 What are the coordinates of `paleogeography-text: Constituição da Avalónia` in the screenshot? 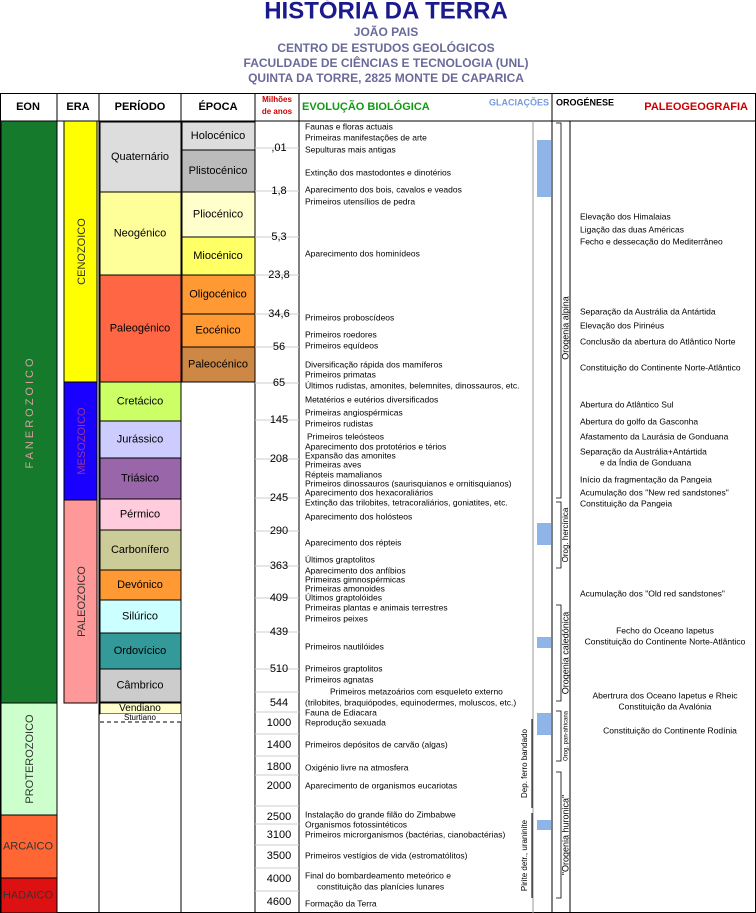 It's located at (665, 706).